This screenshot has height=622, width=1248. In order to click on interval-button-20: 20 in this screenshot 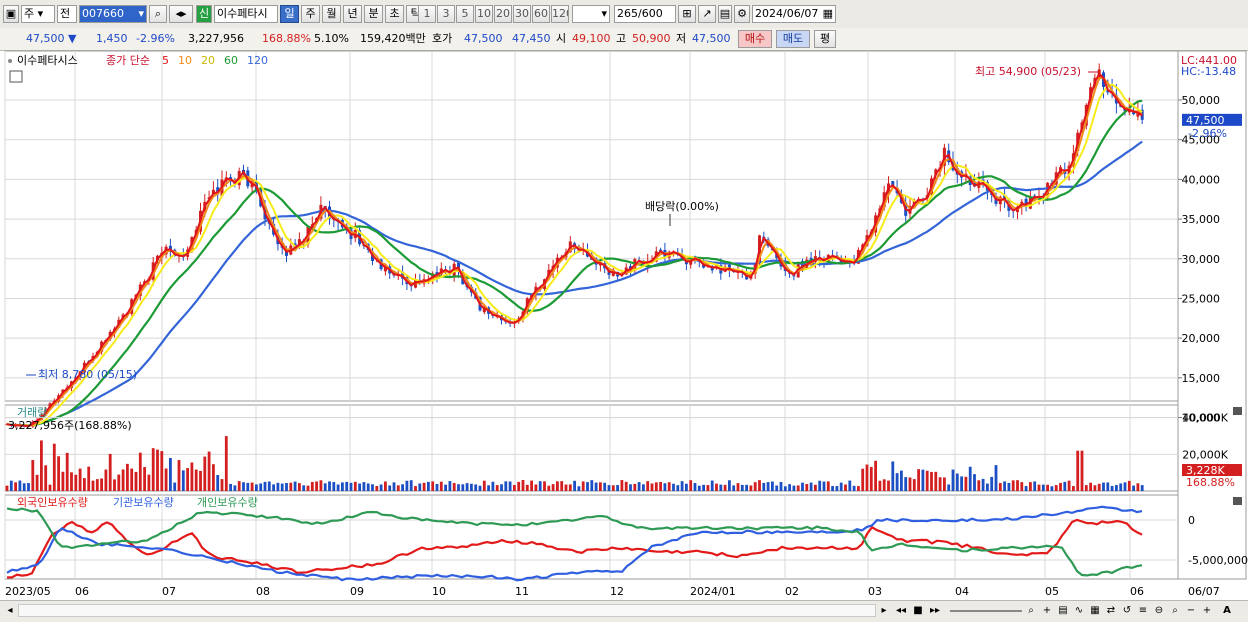, I will do `click(503, 14)`.